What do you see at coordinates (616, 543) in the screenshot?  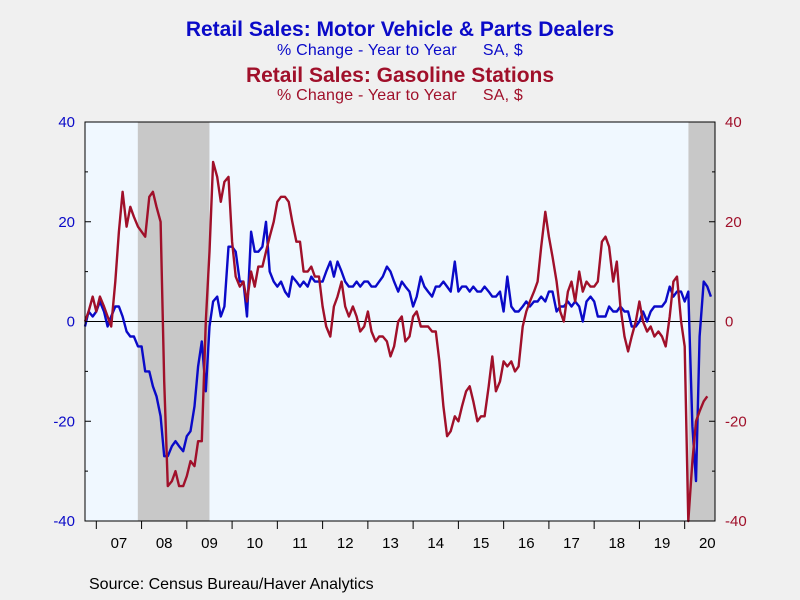 I see `x-tick-label-18: 18` at bounding box center [616, 543].